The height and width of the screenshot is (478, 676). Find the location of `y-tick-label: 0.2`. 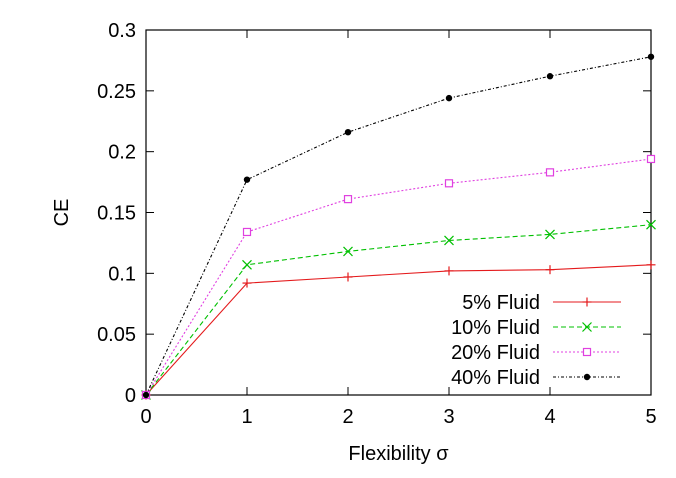

y-tick-label: 0.2 is located at coordinates (122, 153).